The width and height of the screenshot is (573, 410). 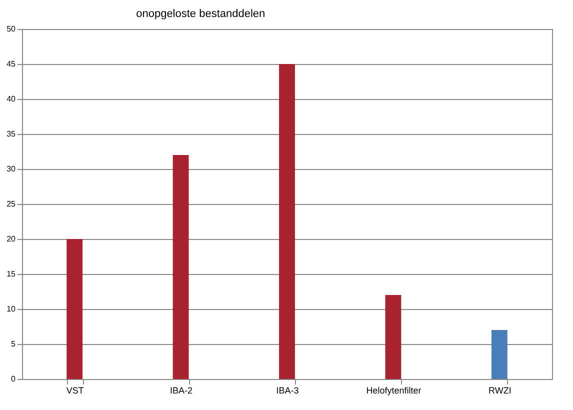 What do you see at coordinates (11, 134) in the screenshot?
I see `y-tick-label: 35` at bounding box center [11, 134].